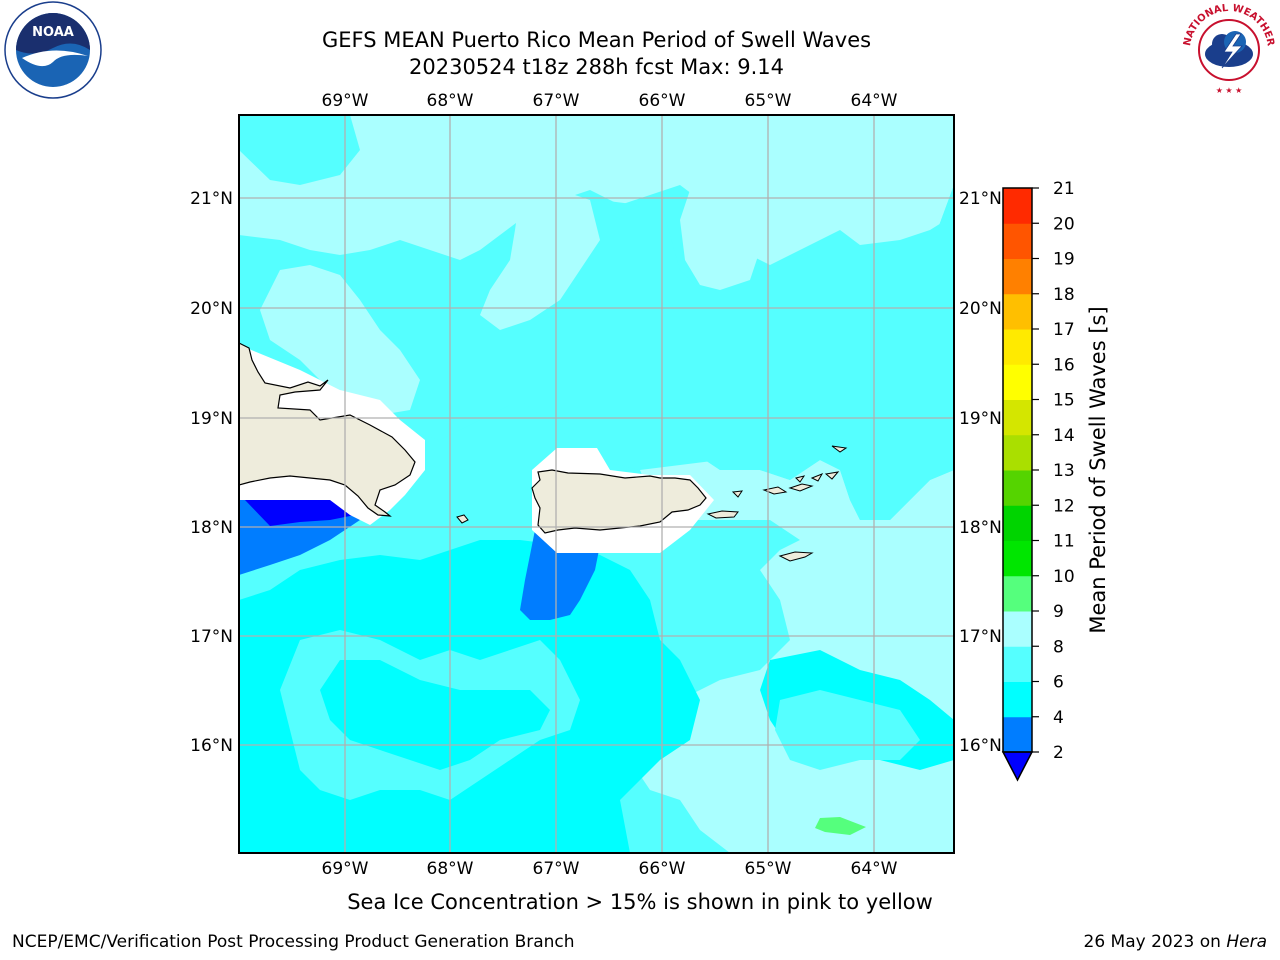  What do you see at coordinates (211, 419) in the screenshot?
I see `left-lat-label: 19°N` at bounding box center [211, 419].